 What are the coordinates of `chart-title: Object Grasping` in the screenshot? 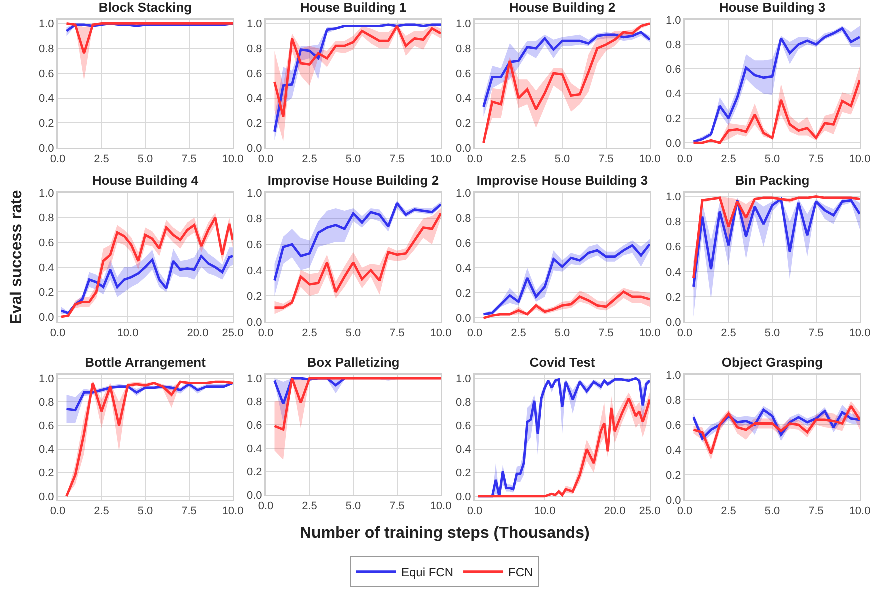 It's located at (773, 362).